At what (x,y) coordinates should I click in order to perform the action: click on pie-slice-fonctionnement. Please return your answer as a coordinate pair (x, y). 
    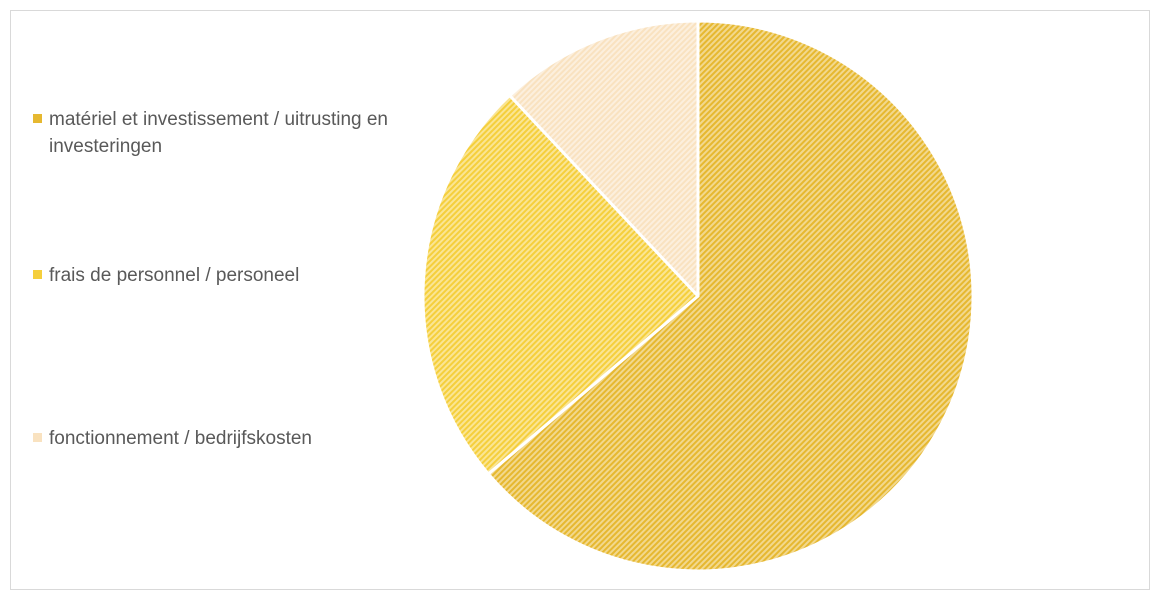
    Looking at the image, I should click on (604, 158).